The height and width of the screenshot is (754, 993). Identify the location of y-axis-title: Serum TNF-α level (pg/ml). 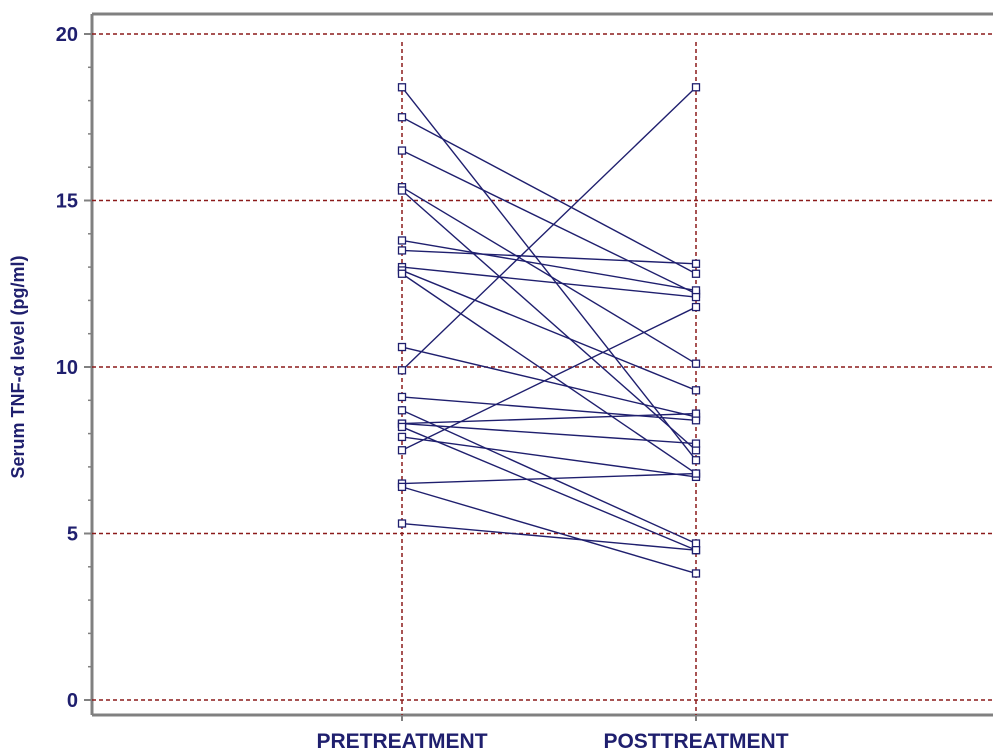
(18, 366).